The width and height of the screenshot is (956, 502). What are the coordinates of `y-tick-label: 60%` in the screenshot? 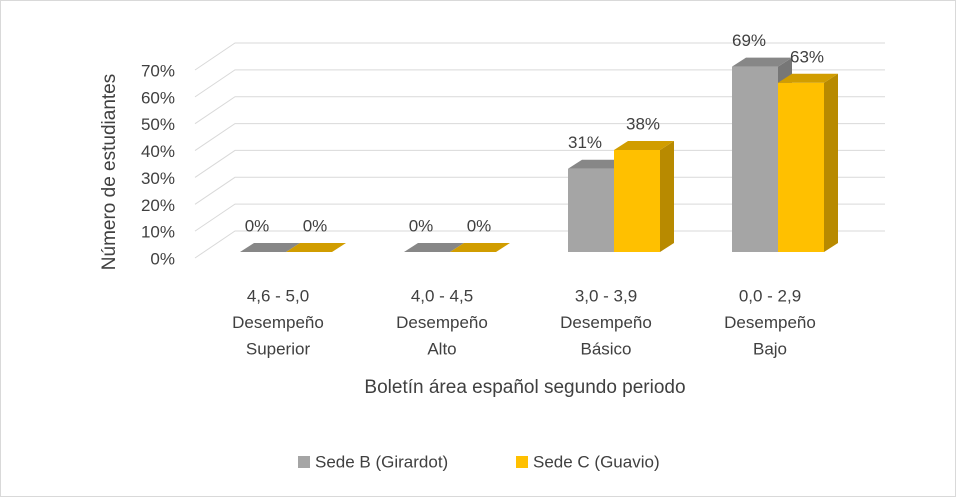 It's located at (158, 97).